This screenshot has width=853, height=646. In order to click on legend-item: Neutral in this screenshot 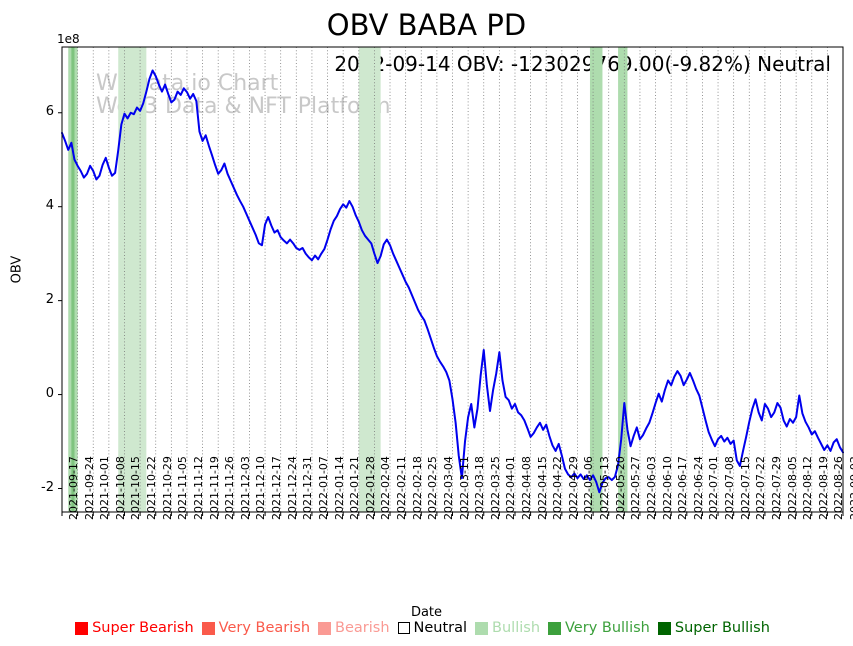, I will do `click(432, 628)`.